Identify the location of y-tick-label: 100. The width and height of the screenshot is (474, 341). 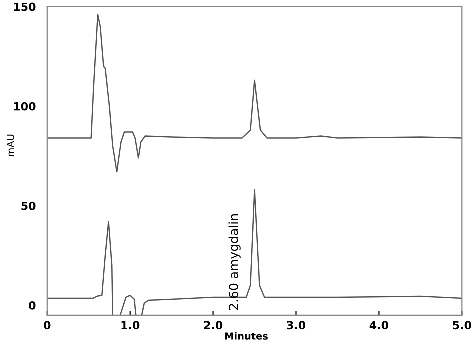
(25, 106).